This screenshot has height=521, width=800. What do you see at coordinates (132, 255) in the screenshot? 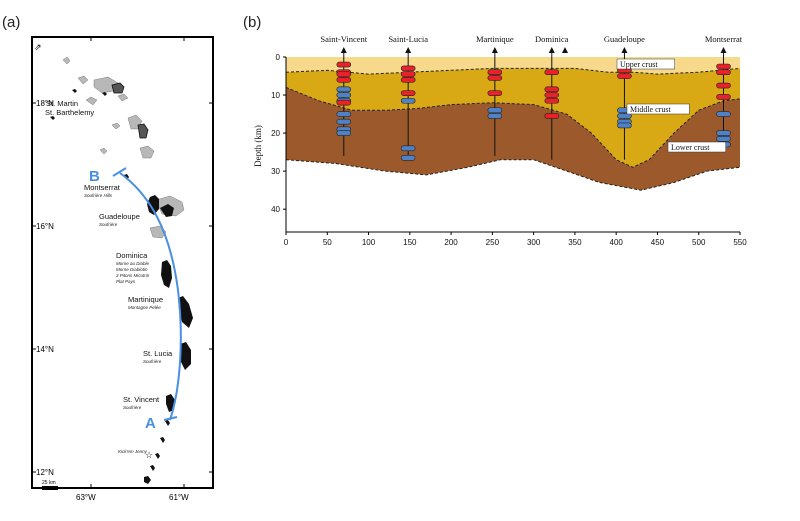
I see `island-label: Dominica` at bounding box center [132, 255].